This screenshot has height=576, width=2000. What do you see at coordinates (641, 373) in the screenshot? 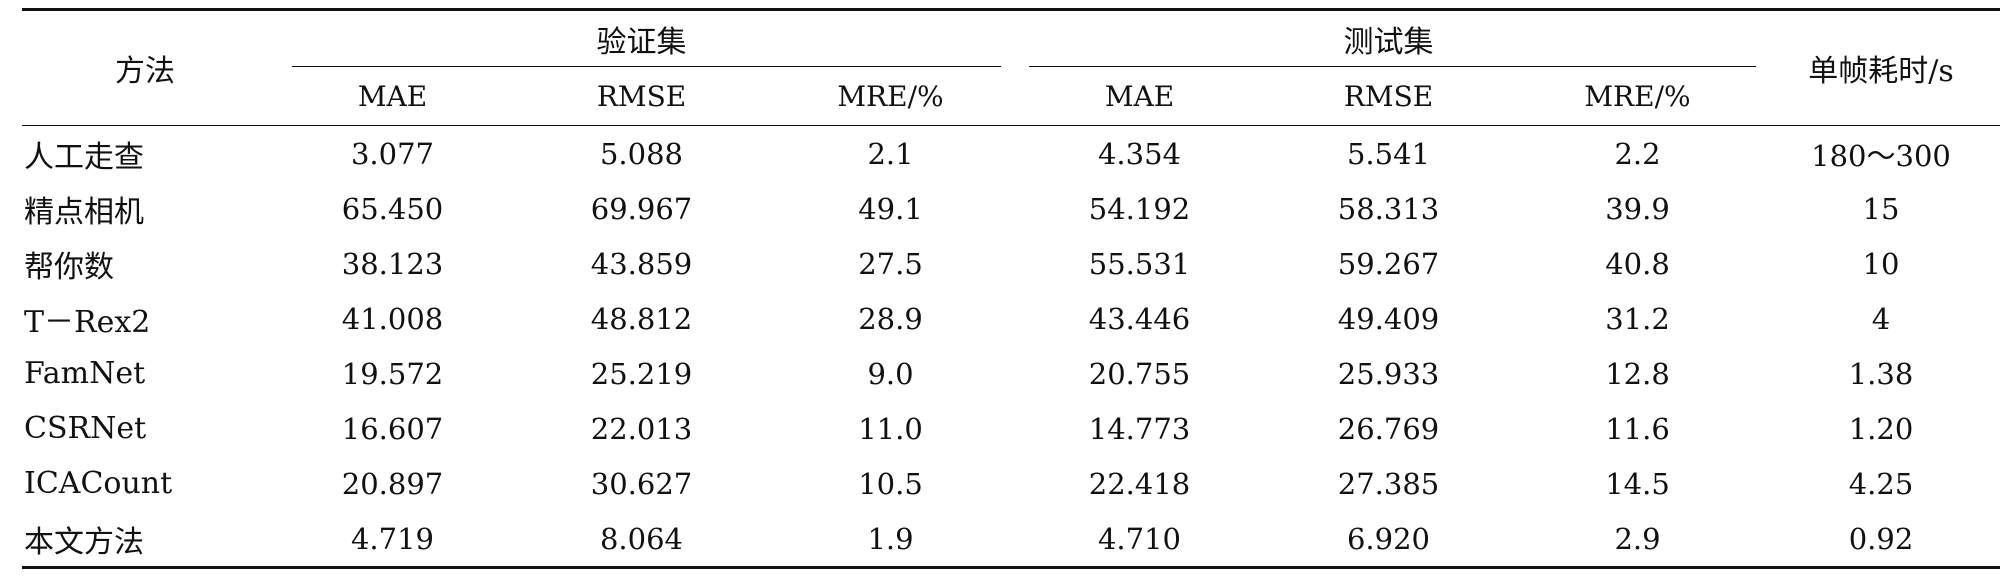
I see `val-rmse-cell: 25.219` at bounding box center [641, 373].